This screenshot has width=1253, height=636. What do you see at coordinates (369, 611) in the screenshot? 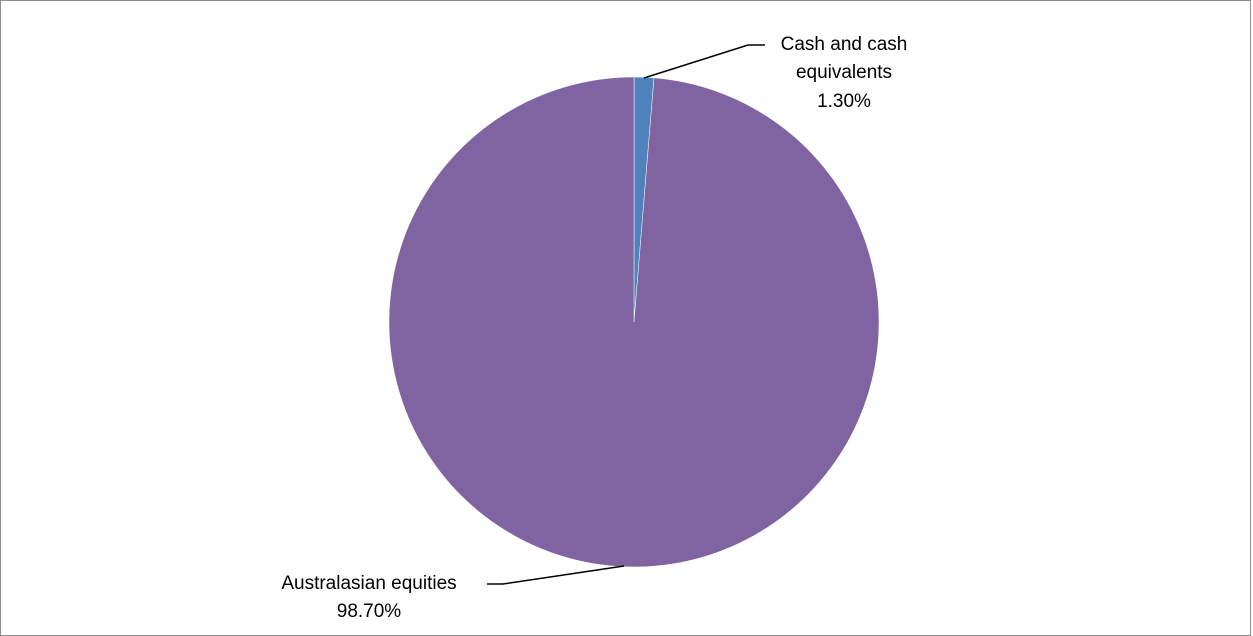
I see `slice-value-australasian-equities: 98.70%` at bounding box center [369, 611].